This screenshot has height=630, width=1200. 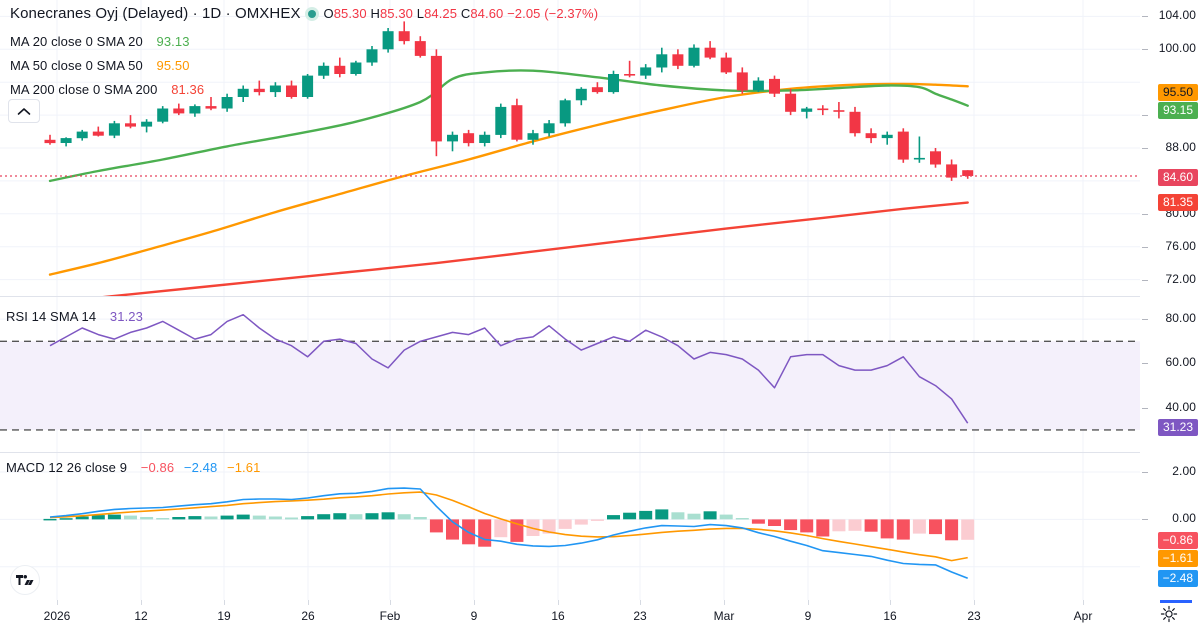 What do you see at coordinates (1180, 147) in the screenshot?
I see `price-axis-tick: 88.00` at bounding box center [1180, 147].